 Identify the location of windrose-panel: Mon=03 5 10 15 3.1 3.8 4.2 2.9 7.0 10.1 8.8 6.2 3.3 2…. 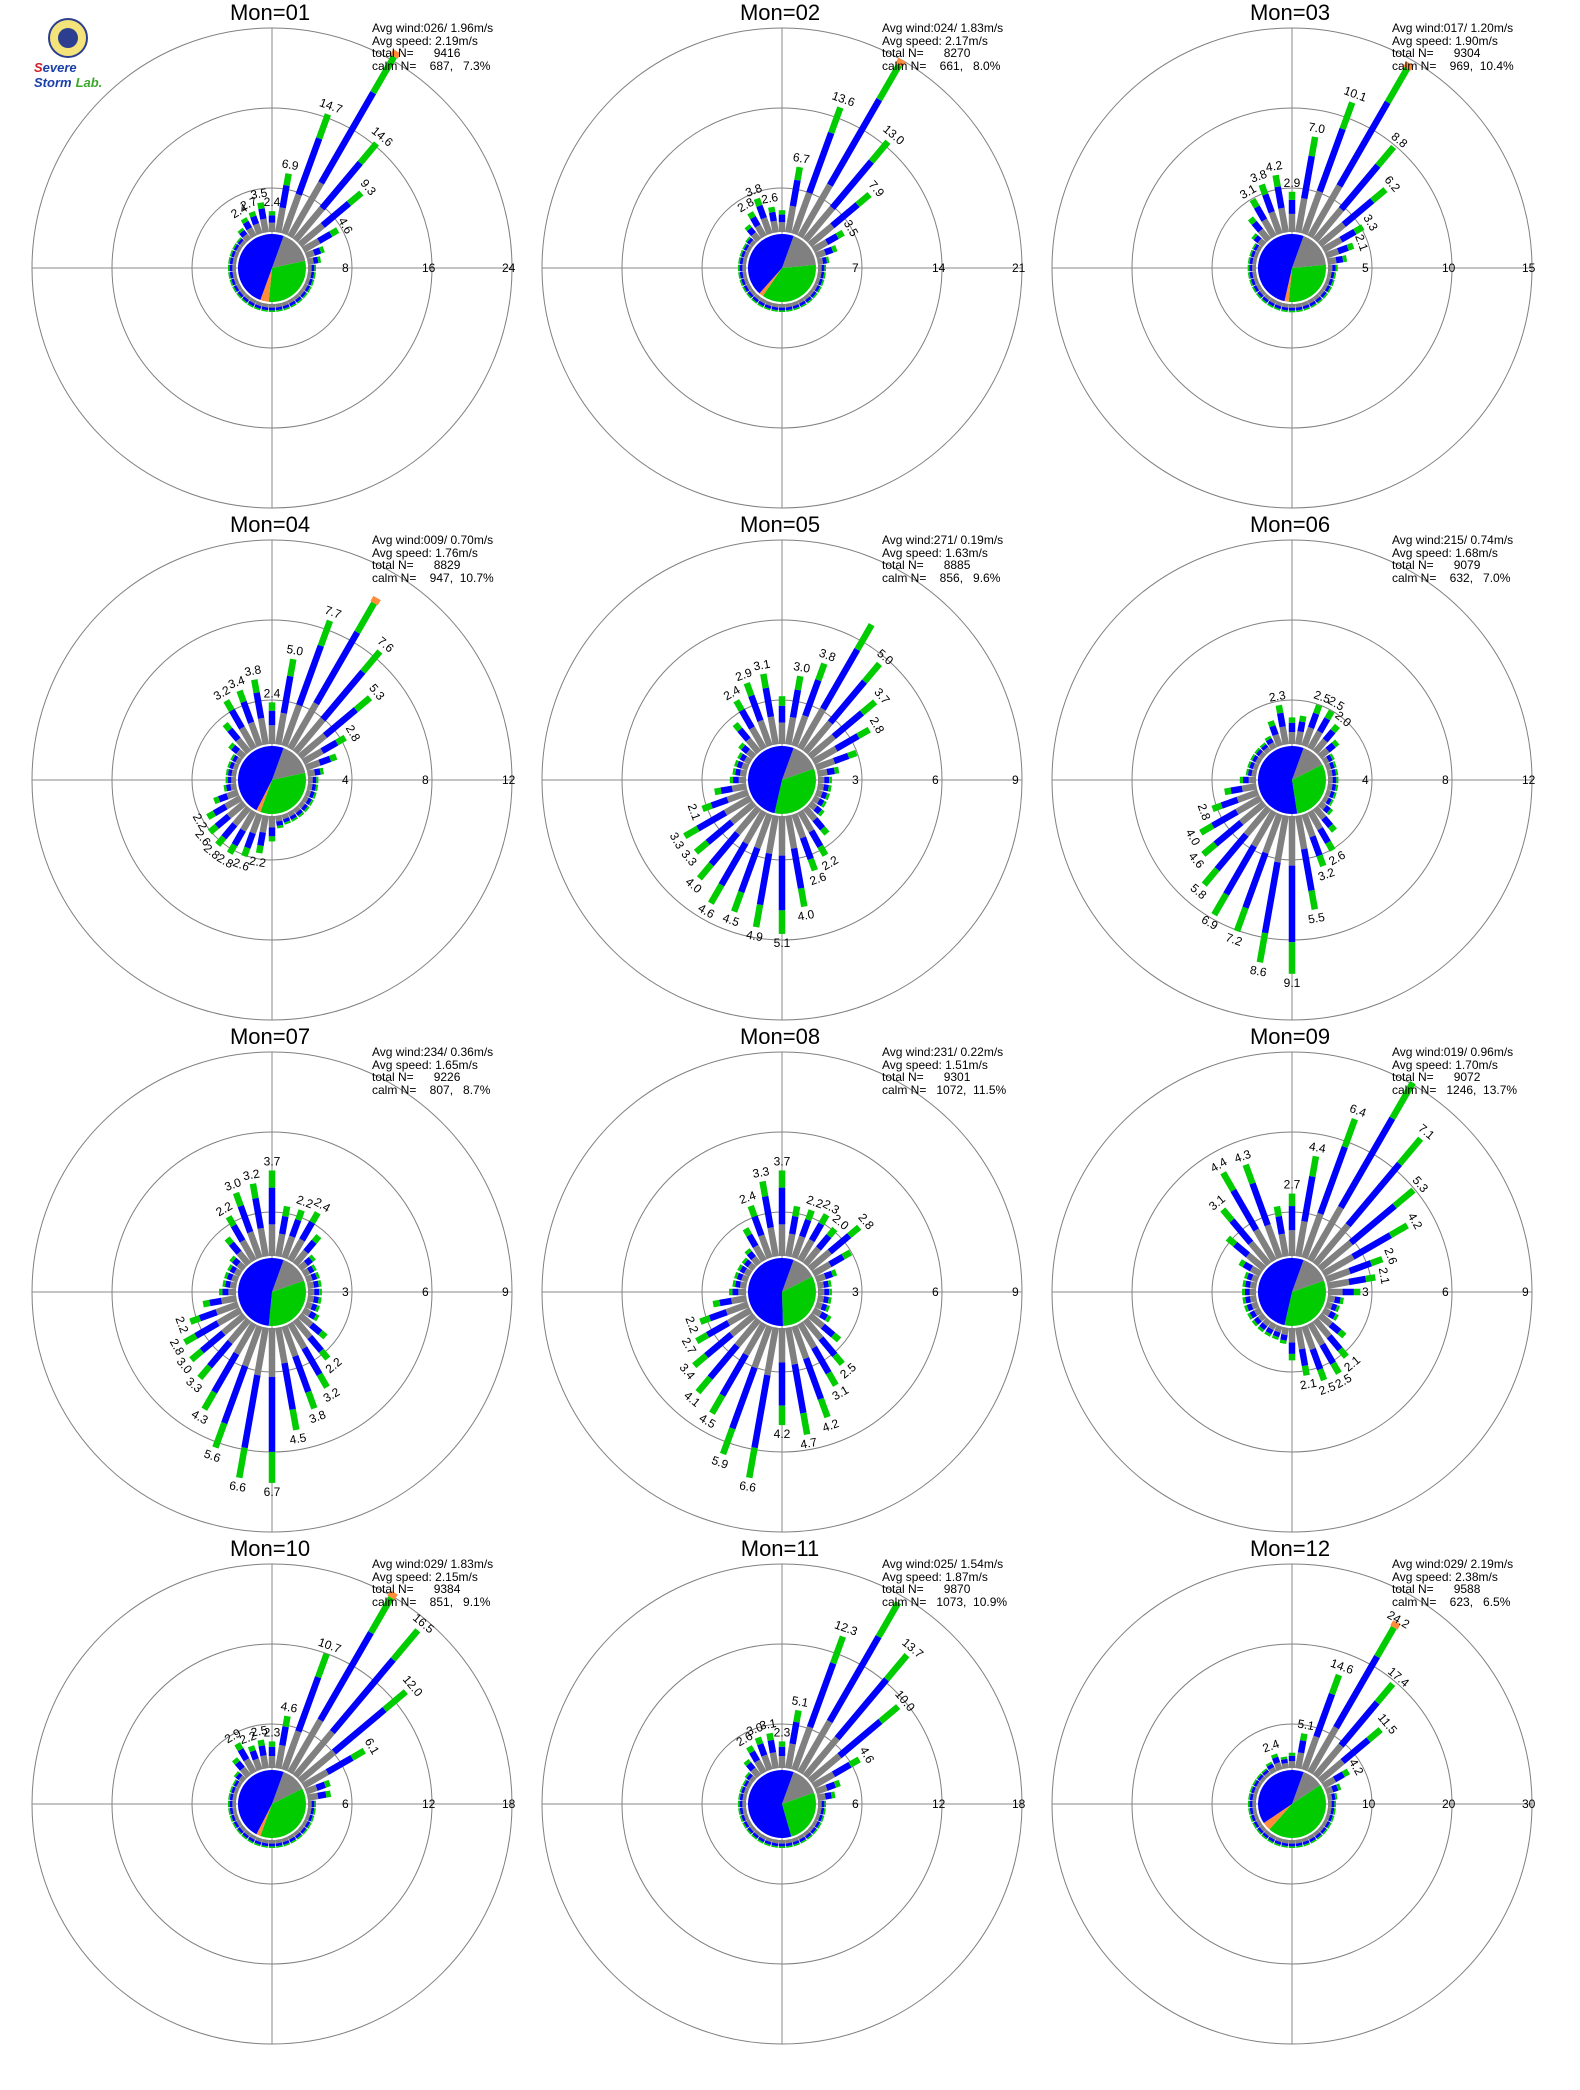
(1290, 256).